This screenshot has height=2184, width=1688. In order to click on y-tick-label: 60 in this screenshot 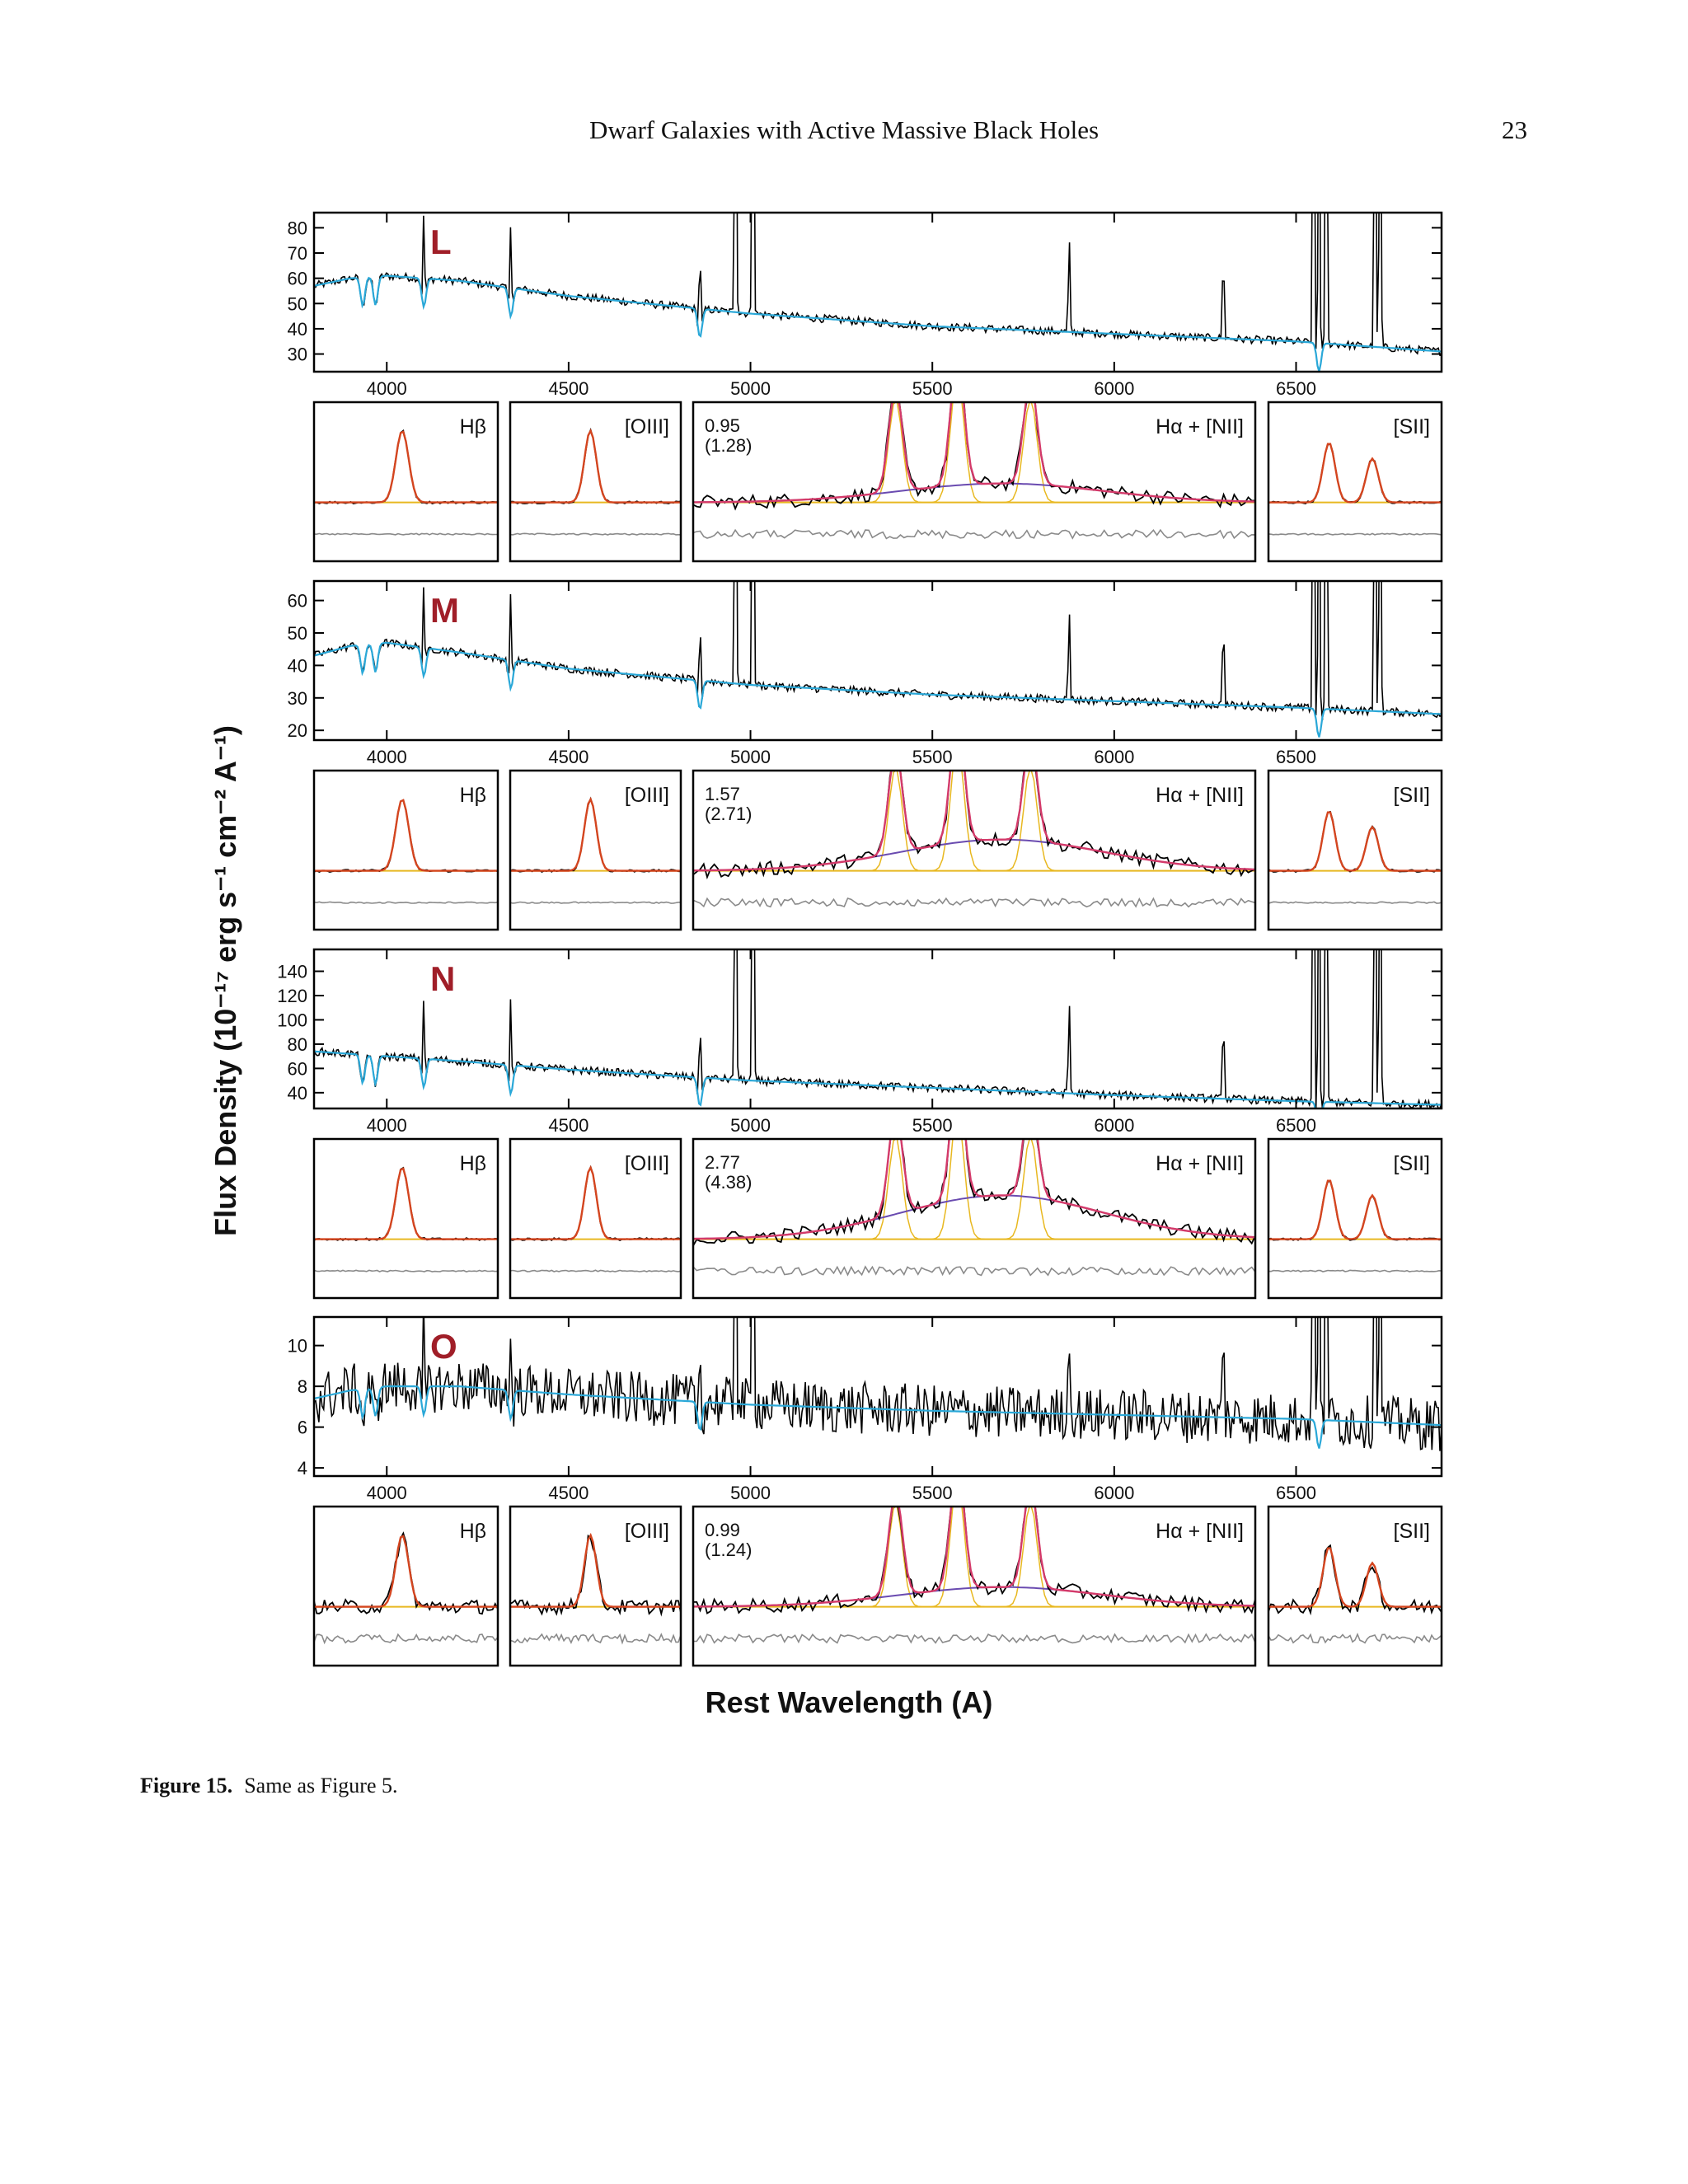, I will do `click(297, 1068)`.